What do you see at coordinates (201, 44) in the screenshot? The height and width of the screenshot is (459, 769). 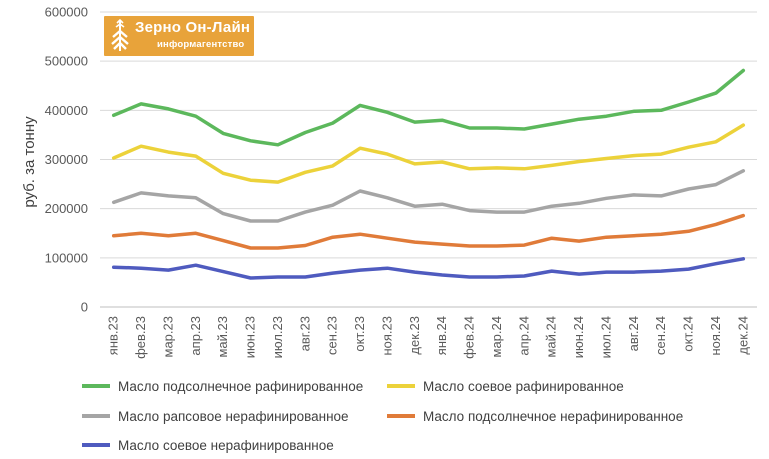 I see `logo-subtitle: информагентство` at bounding box center [201, 44].